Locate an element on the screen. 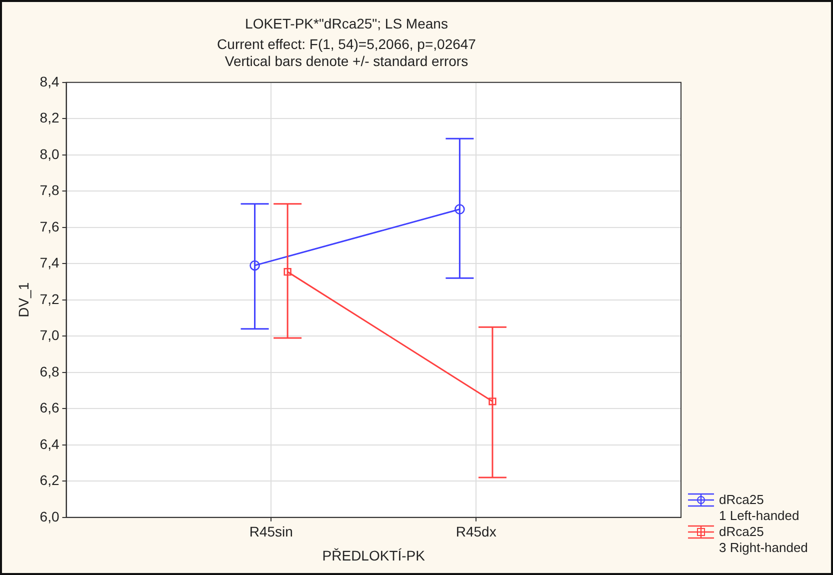 This screenshot has height=575, width=833. y-tick-label: 6,4 is located at coordinates (50, 444).